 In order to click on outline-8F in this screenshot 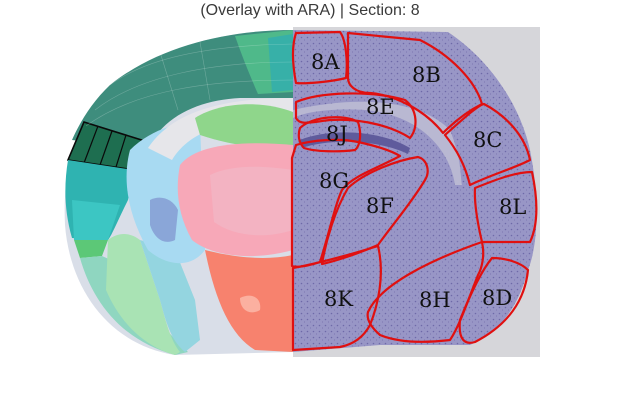, I will do `click(374, 210)`.